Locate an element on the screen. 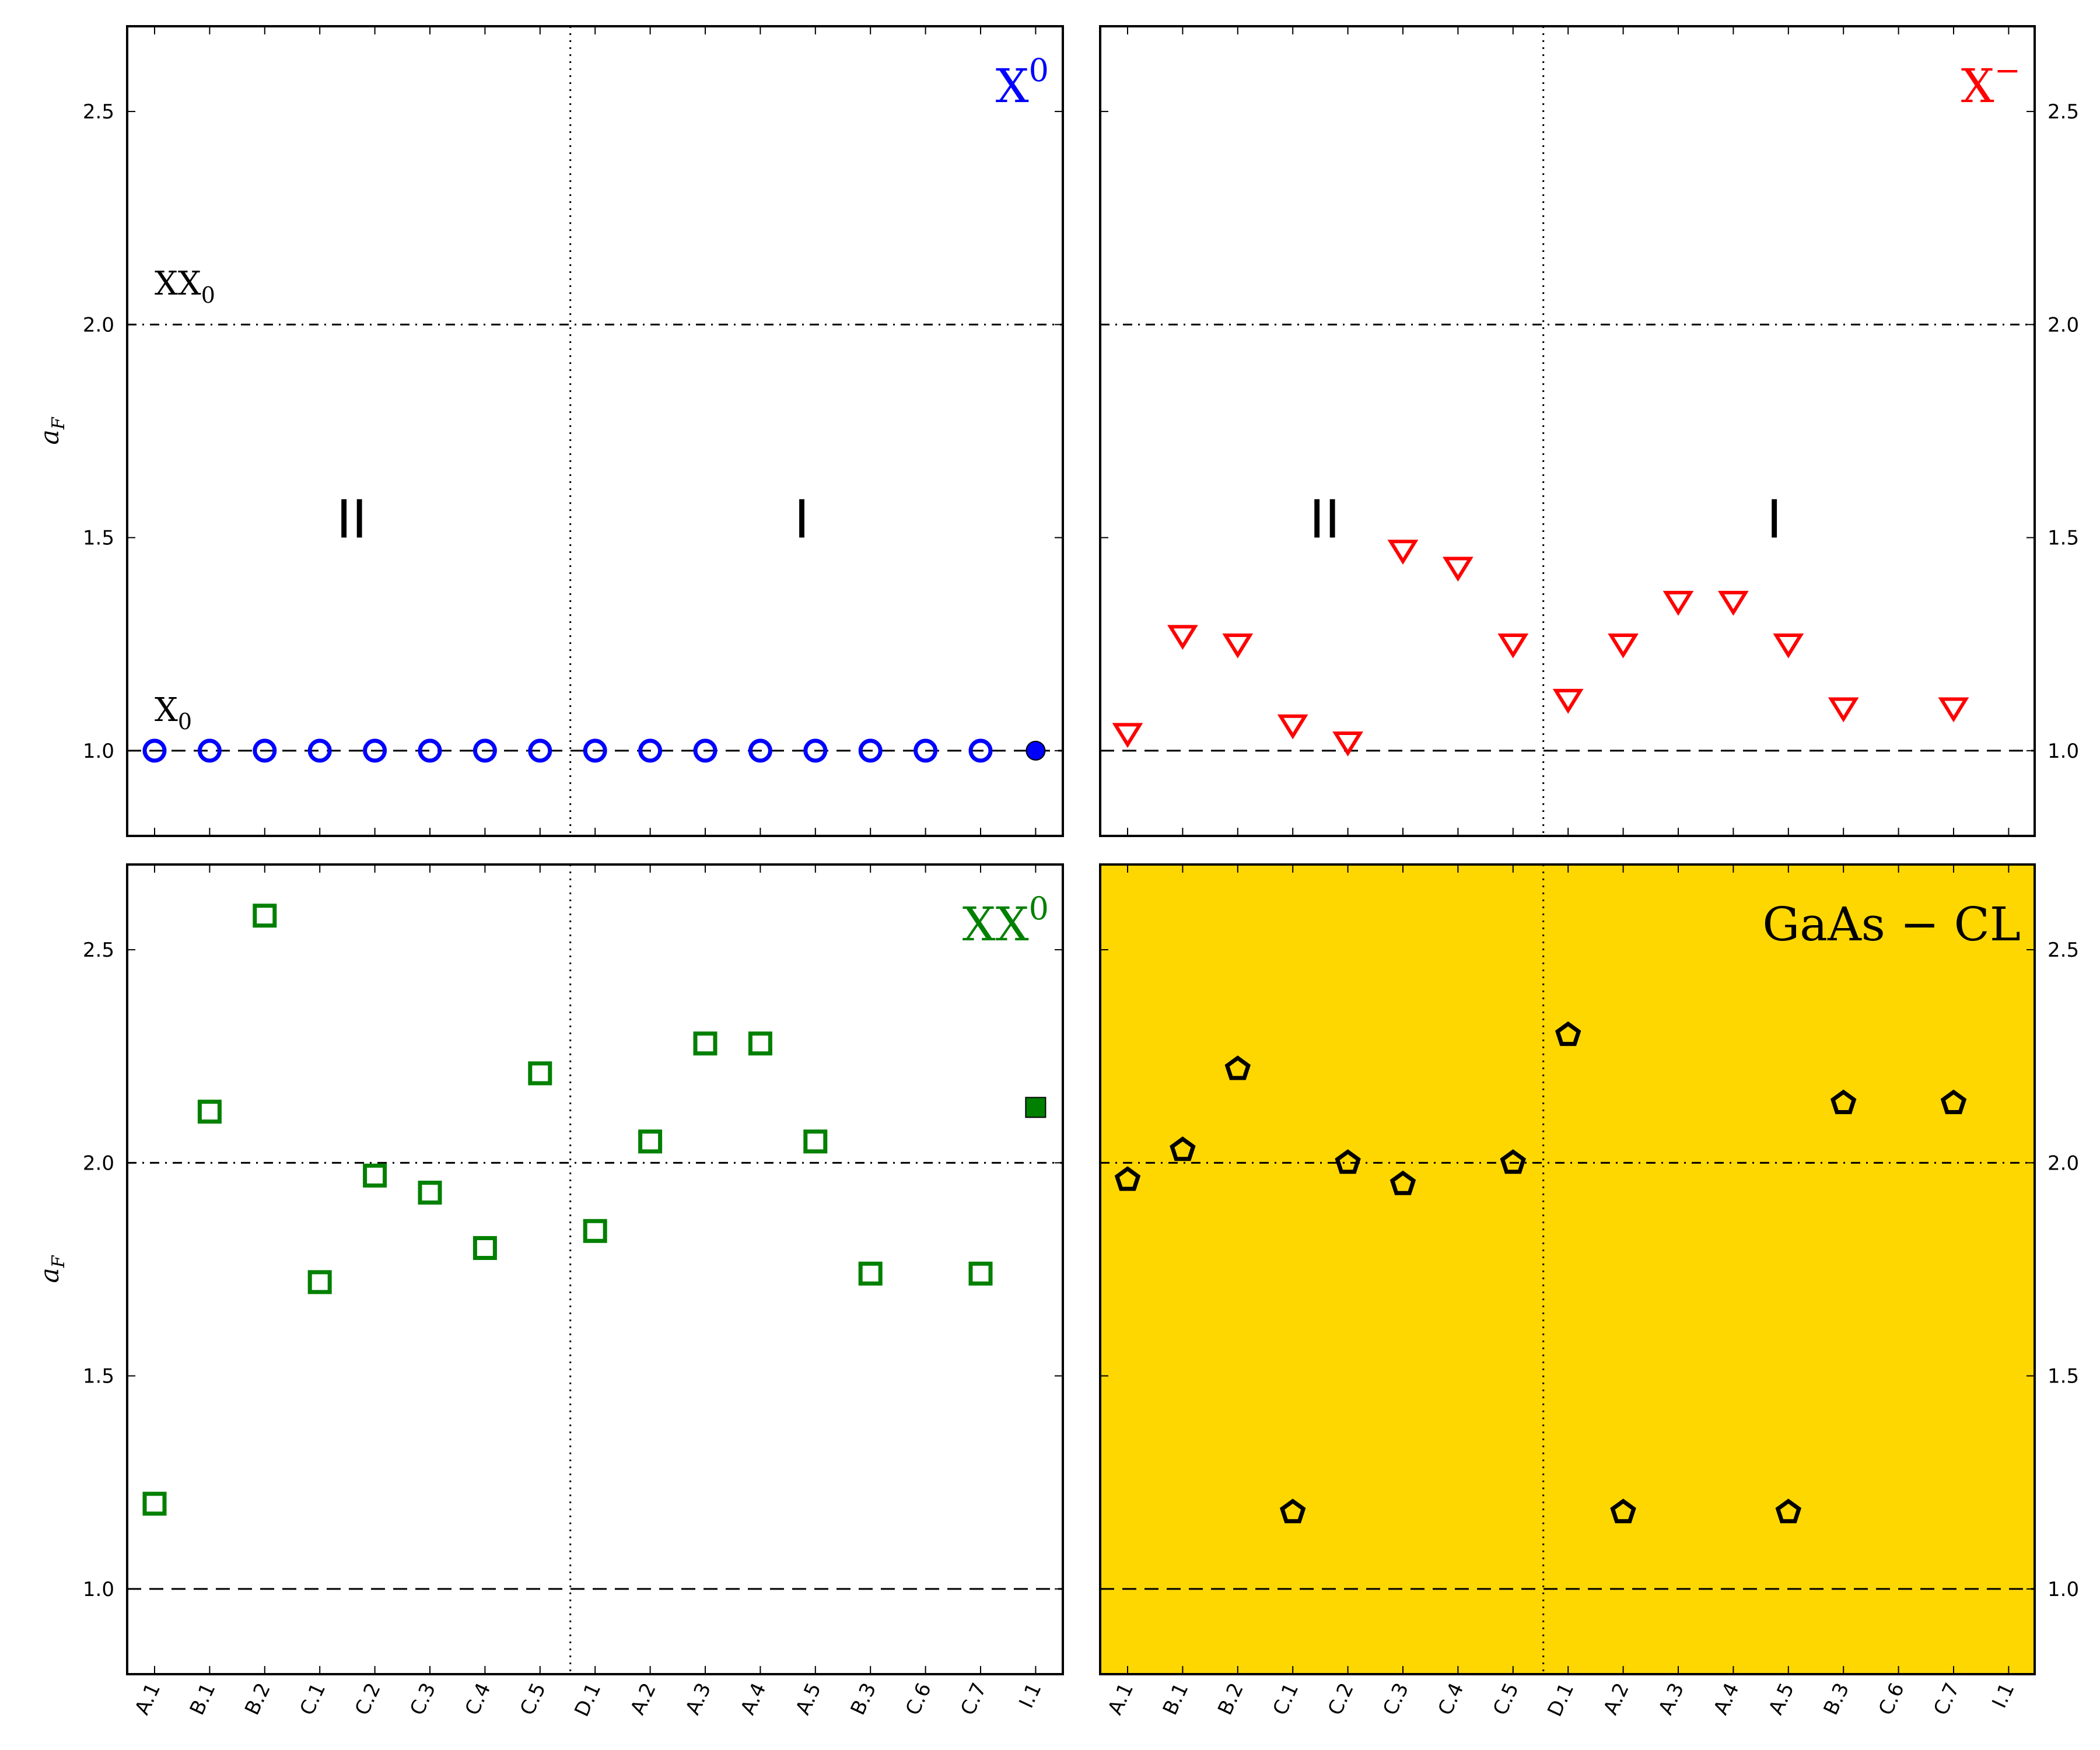  x-tick-label: C.1 is located at coordinates (1286, 1699).